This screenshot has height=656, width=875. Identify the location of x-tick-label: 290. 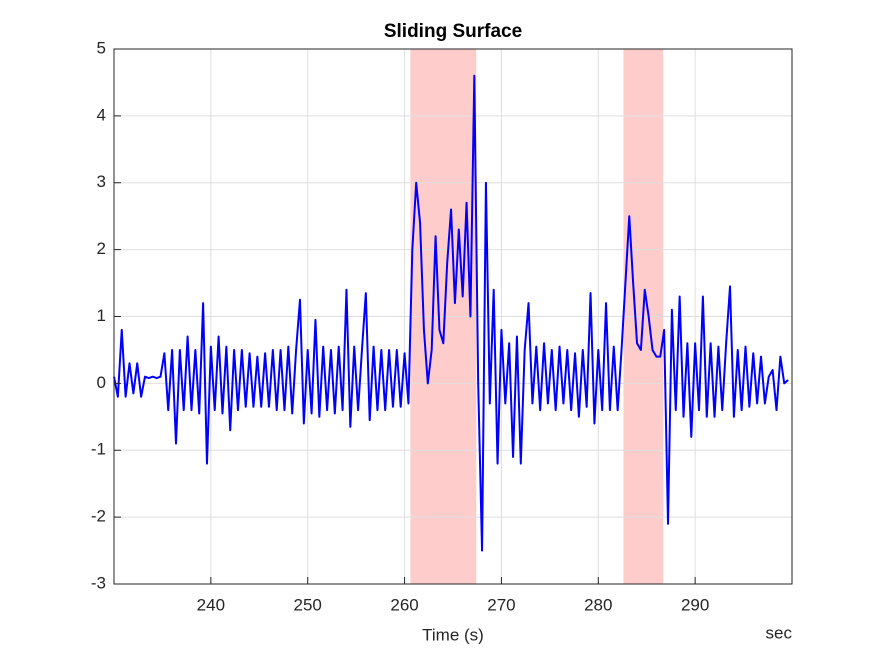
(695, 604).